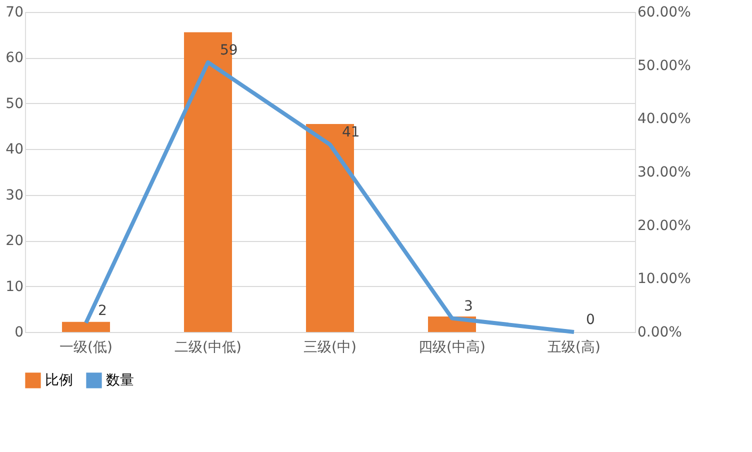 This screenshot has height=452, width=752. I want to click on y2-tick-label: 40.00%, so click(664, 119).